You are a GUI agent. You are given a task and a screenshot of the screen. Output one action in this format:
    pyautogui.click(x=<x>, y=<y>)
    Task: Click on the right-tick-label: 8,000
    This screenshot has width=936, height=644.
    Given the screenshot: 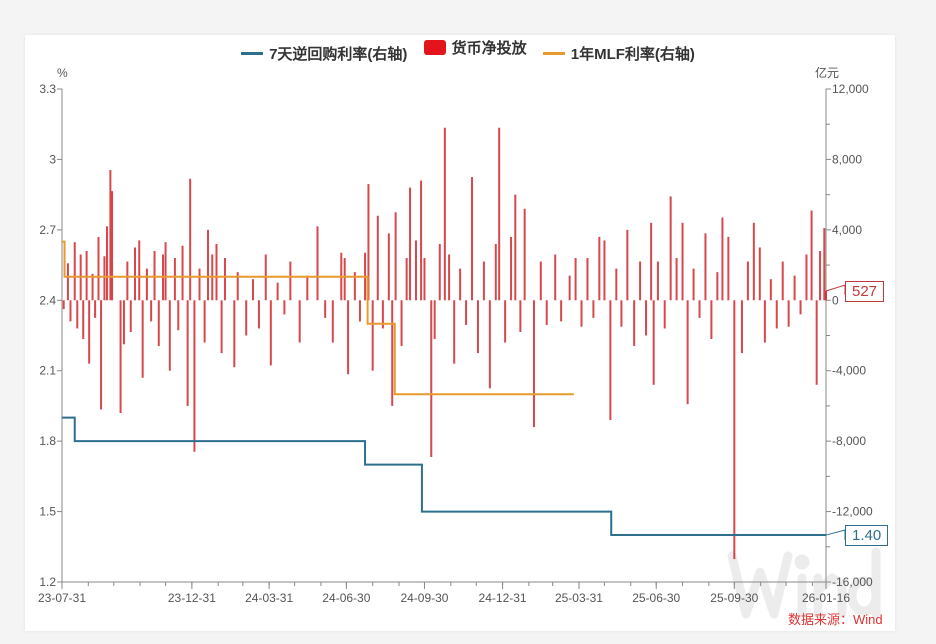 What is the action you would take?
    pyautogui.click(x=847, y=159)
    